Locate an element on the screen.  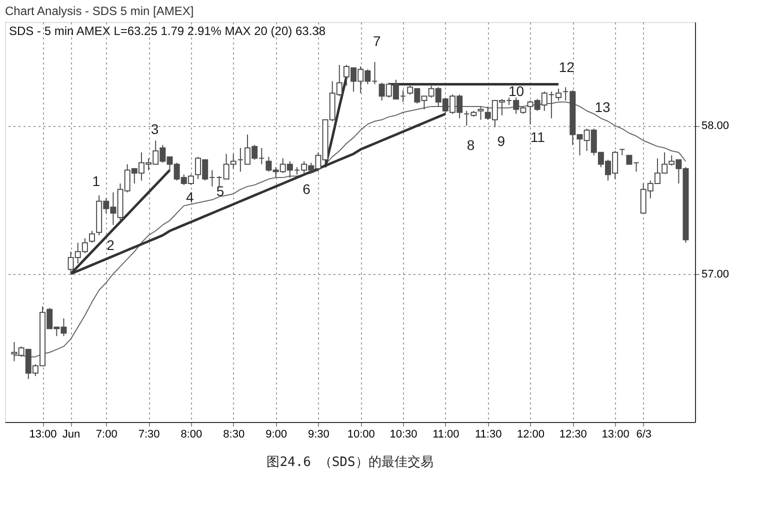
x-tick-label: 10:00 is located at coordinates (361, 434).